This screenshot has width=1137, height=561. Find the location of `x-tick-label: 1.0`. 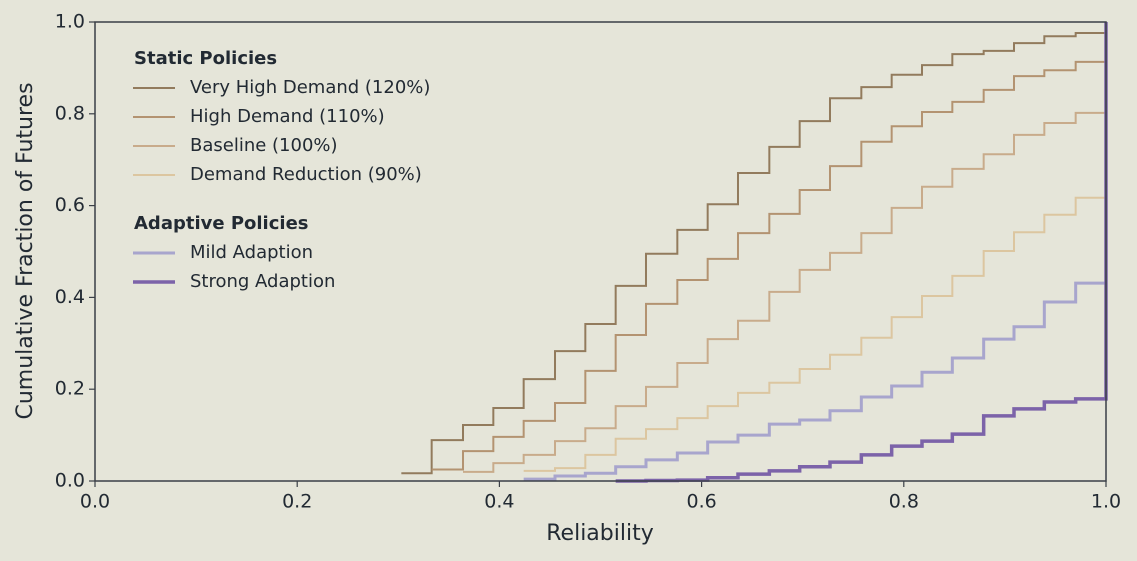

x-tick-label: 1.0 is located at coordinates (1106, 502).